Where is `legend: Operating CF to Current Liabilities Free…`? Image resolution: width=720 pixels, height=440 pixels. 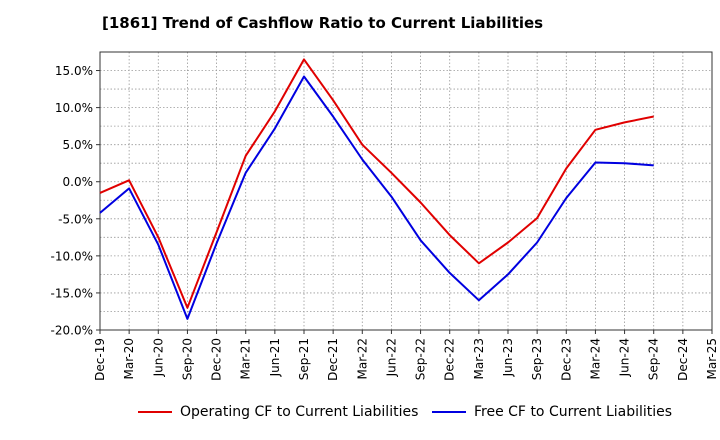 legend: Operating CF to Current Liabilities Free… is located at coordinates (360, 415).